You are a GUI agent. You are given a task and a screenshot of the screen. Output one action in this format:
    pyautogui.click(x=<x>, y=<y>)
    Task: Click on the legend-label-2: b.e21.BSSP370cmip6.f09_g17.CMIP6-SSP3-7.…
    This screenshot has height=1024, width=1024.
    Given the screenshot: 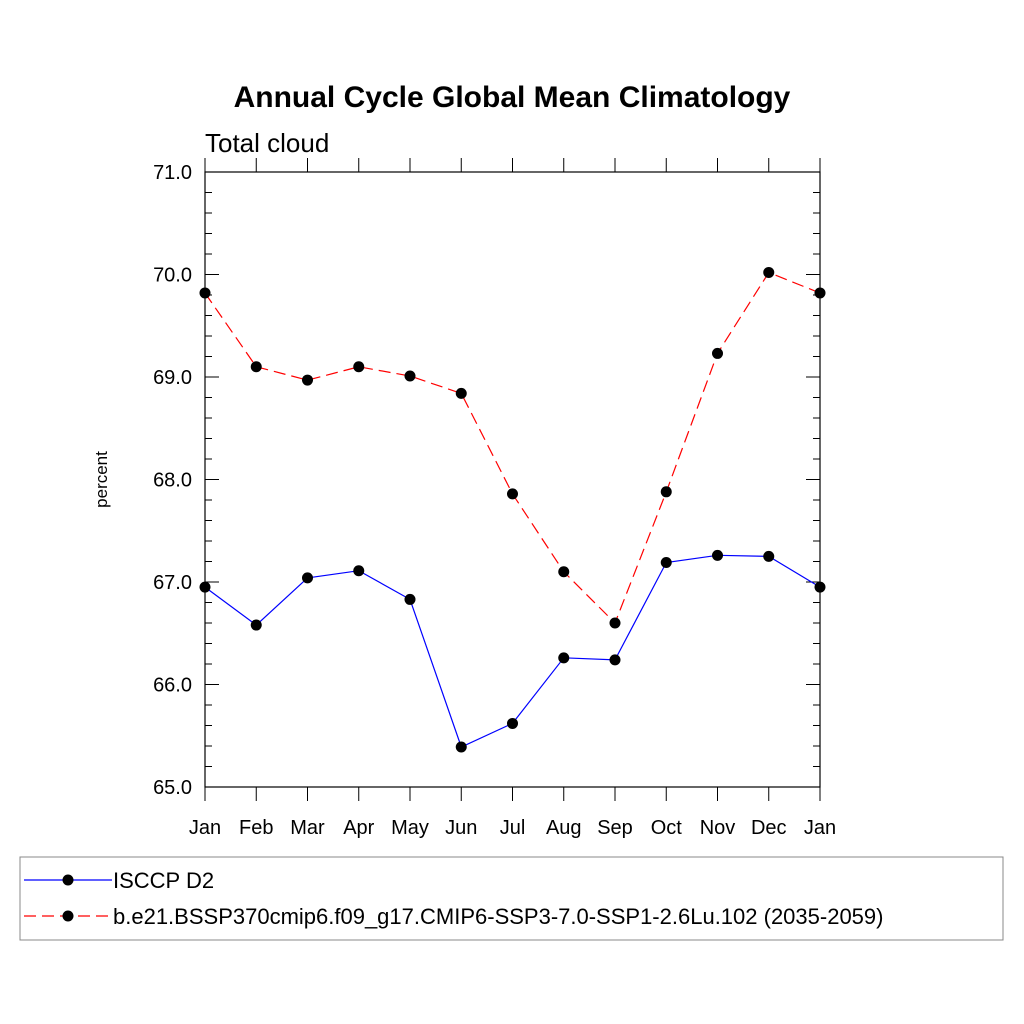 What is the action you would take?
    pyautogui.click(x=498, y=916)
    